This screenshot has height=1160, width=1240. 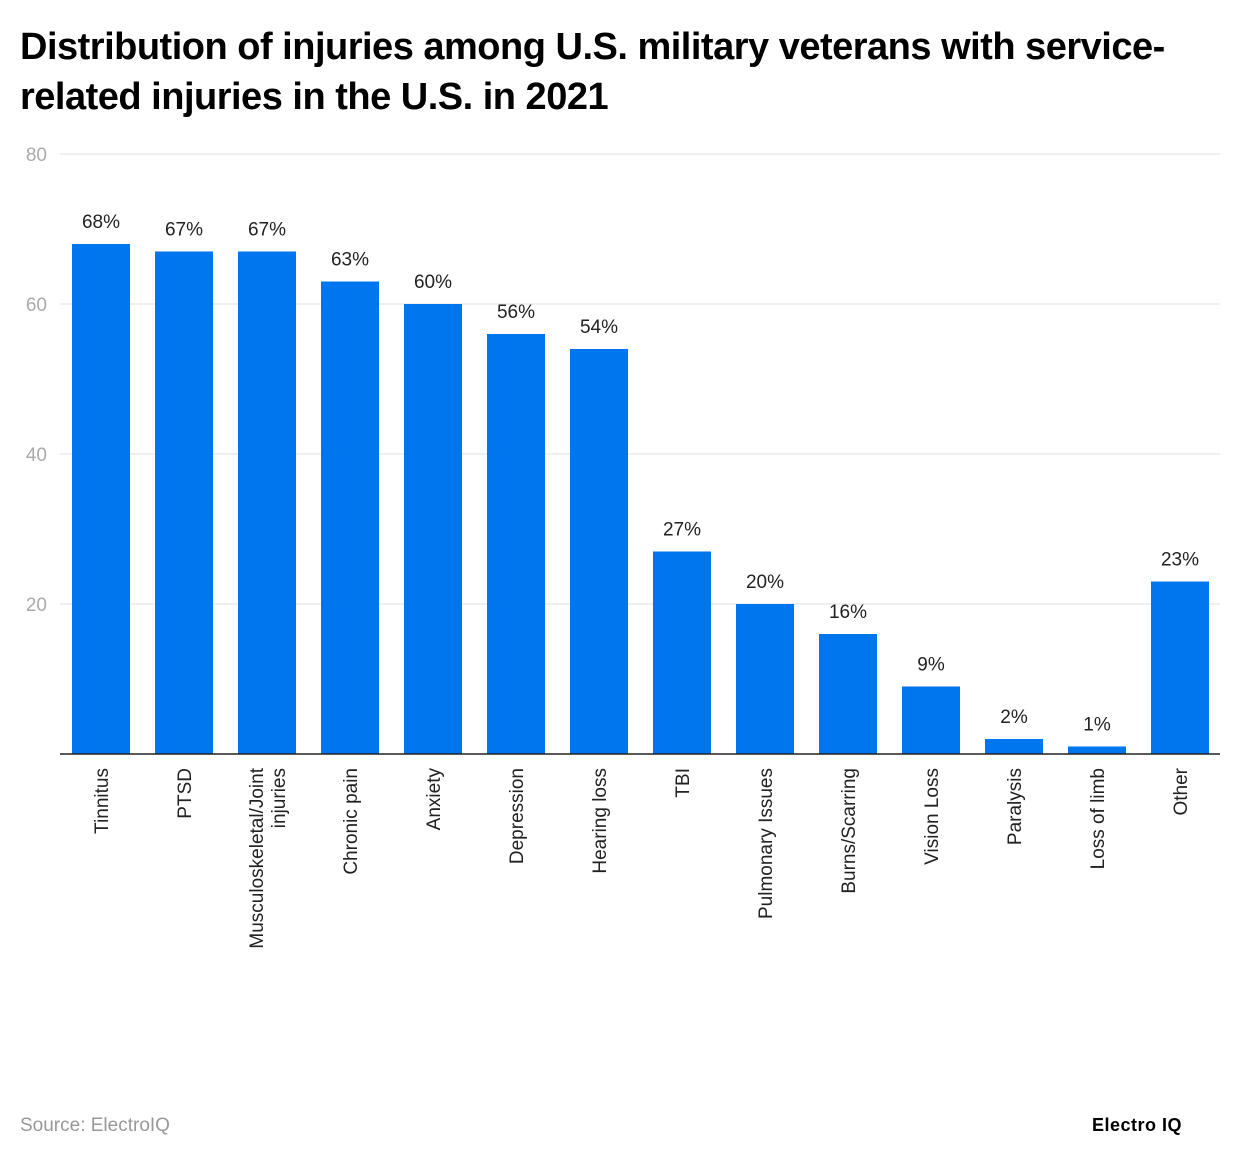 What do you see at coordinates (351, 821) in the screenshot?
I see `x-tick-label: Chronic pain` at bounding box center [351, 821].